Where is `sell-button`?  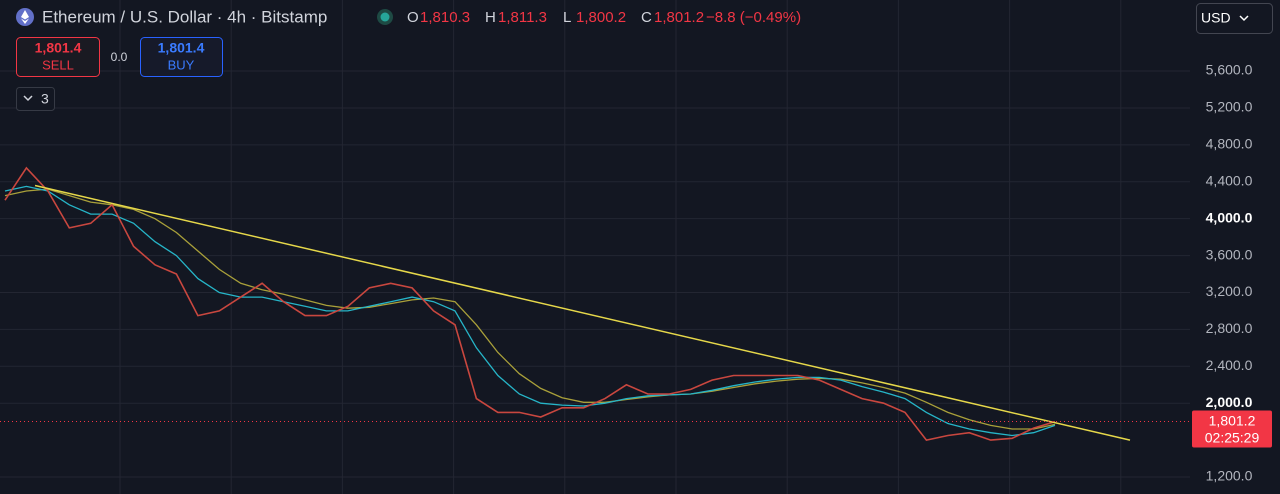 sell-button is located at coordinates (58, 57).